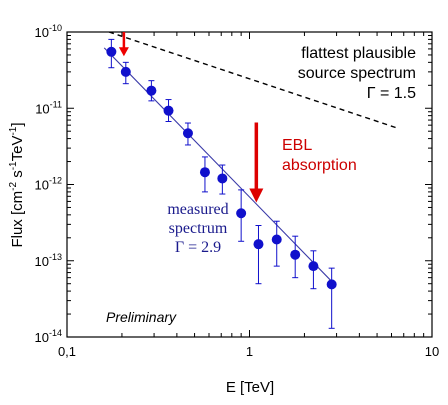  I want to click on measured-line-1: measured, so click(197, 209).